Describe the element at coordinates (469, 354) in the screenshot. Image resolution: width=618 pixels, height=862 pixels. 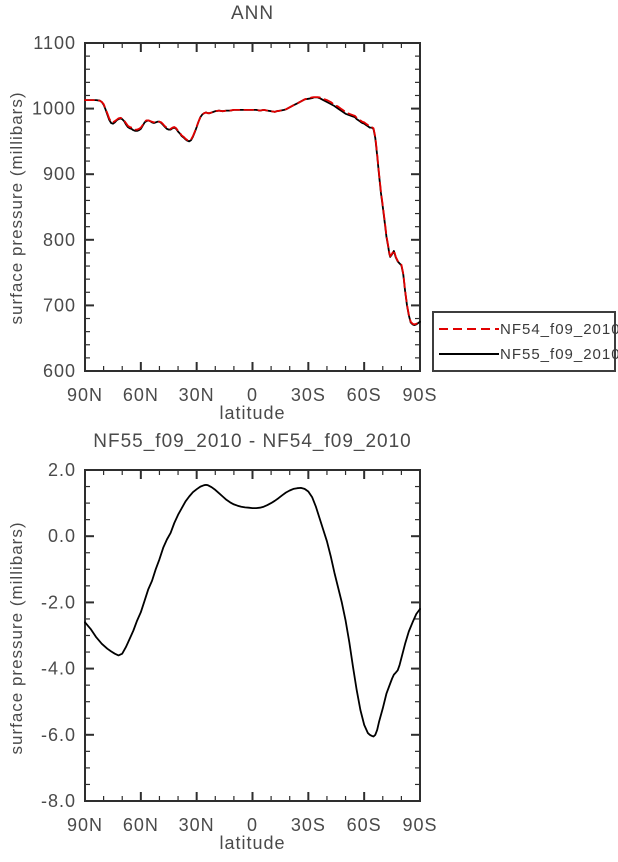
I see `black-solid-line-swatch` at that location.